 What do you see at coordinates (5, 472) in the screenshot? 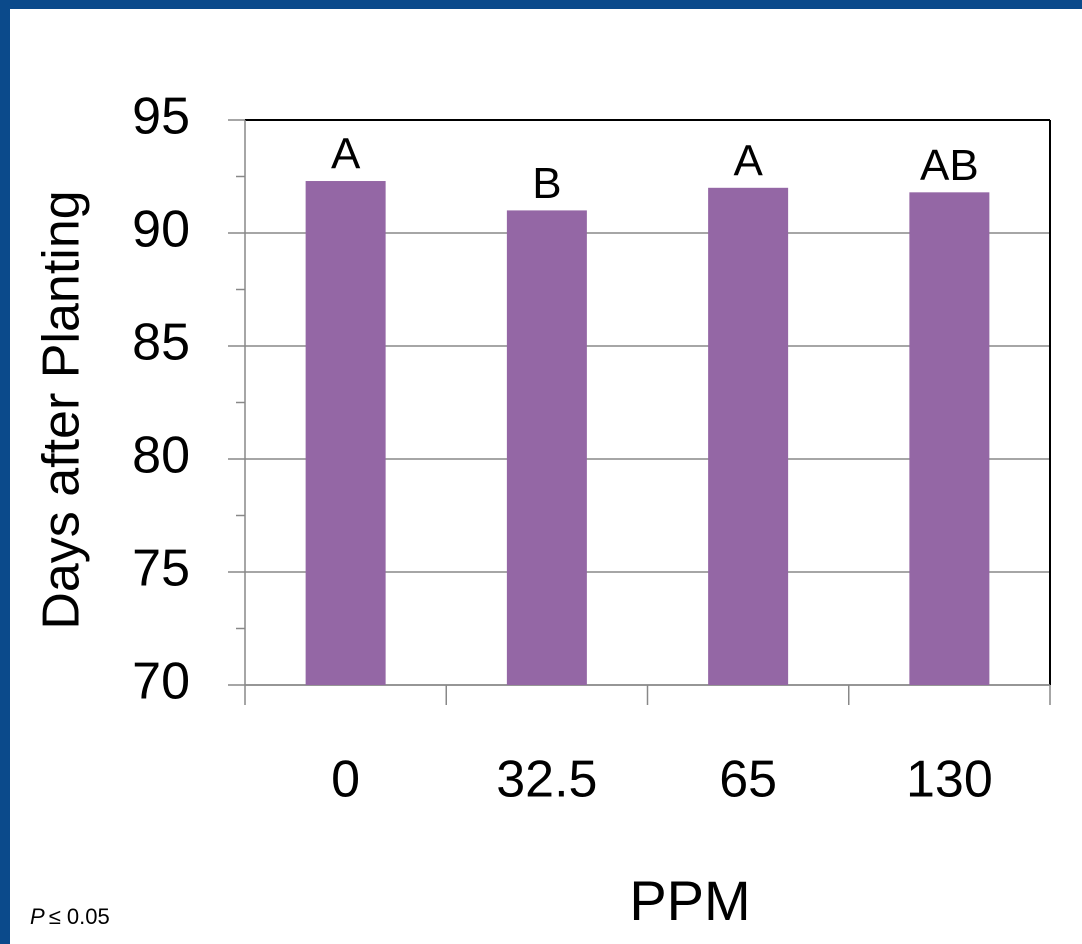
I see `left-border` at bounding box center [5, 472].